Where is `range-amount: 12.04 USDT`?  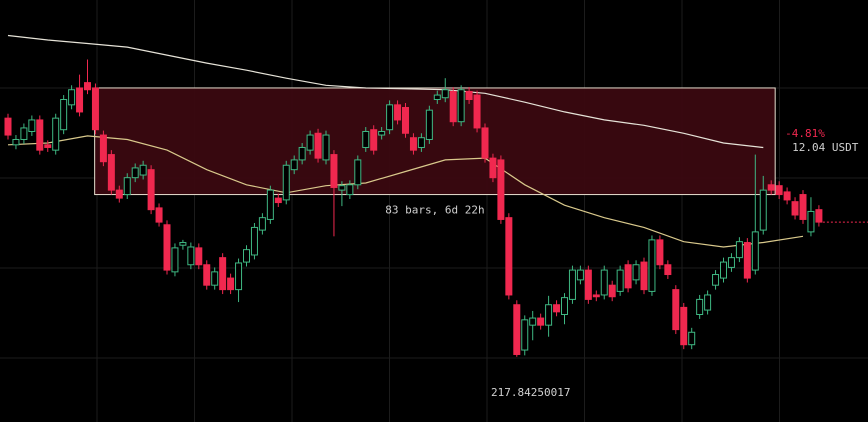 range-amount: 12.04 USDT is located at coordinates (825, 147).